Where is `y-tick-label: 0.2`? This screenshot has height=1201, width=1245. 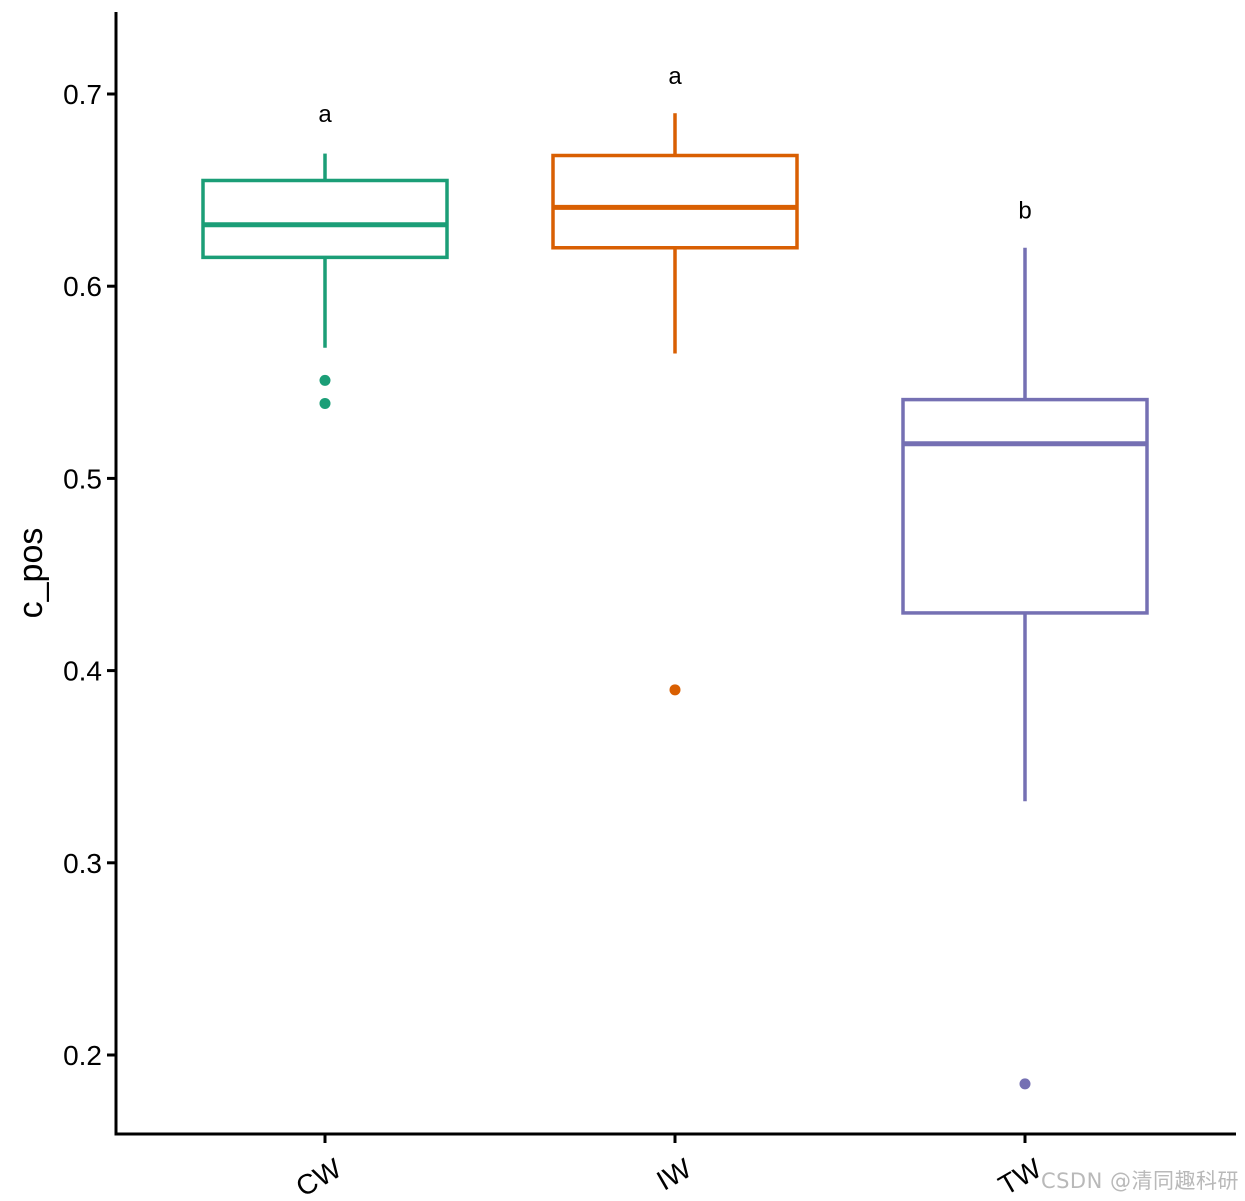 y-tick-label: 0.2 is located at coordinates (82, 1055).